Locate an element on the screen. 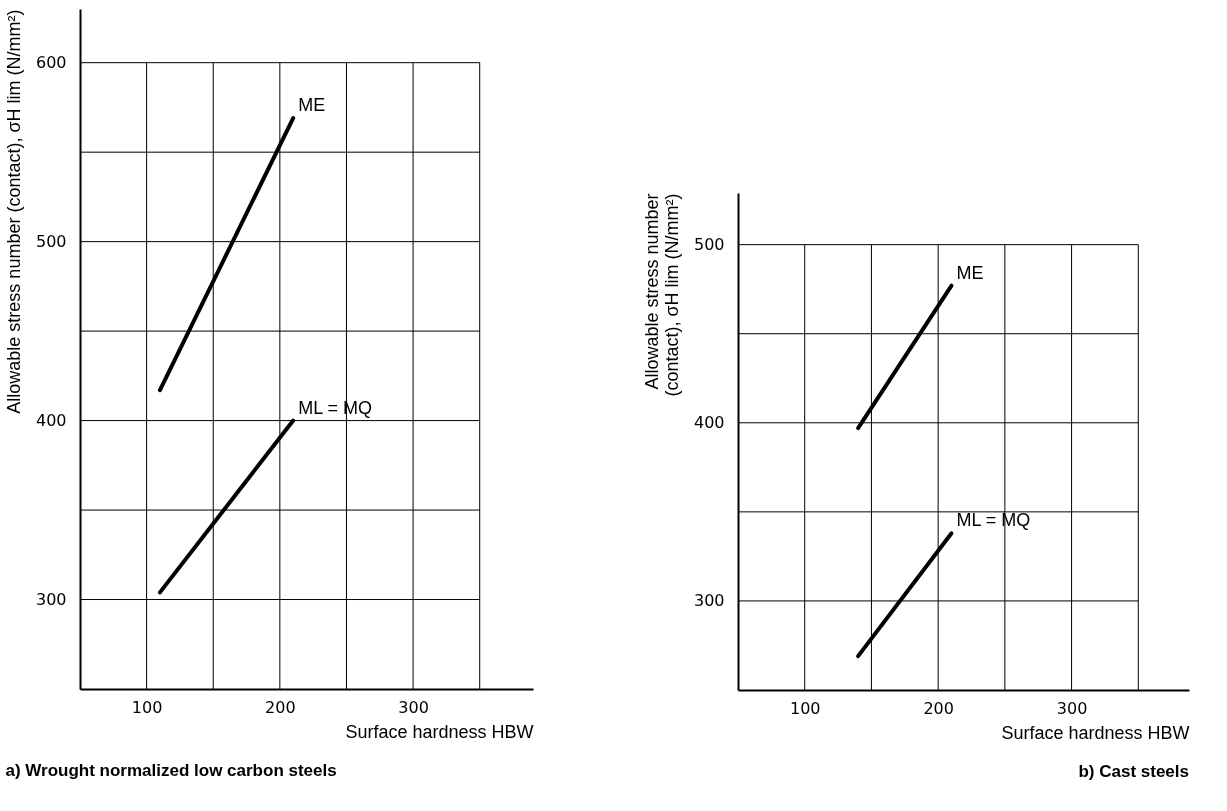 This screenshot has width=1227, height=811. text: b) Cast steels is located at coordinates (1133, 771).